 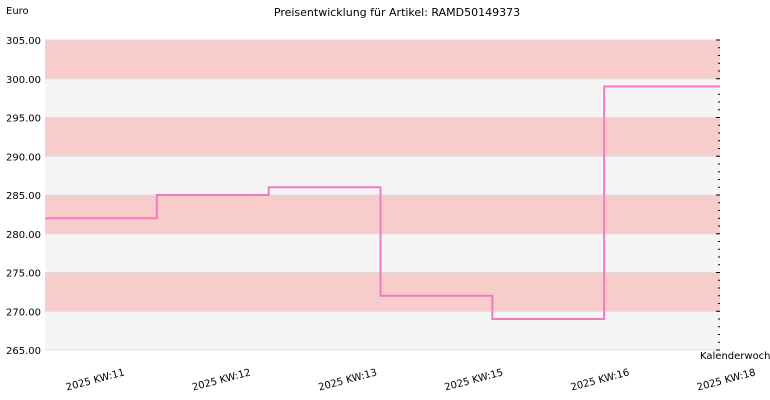 I want to click on y-tick-label: 280.00, so click(x=23, y=235).